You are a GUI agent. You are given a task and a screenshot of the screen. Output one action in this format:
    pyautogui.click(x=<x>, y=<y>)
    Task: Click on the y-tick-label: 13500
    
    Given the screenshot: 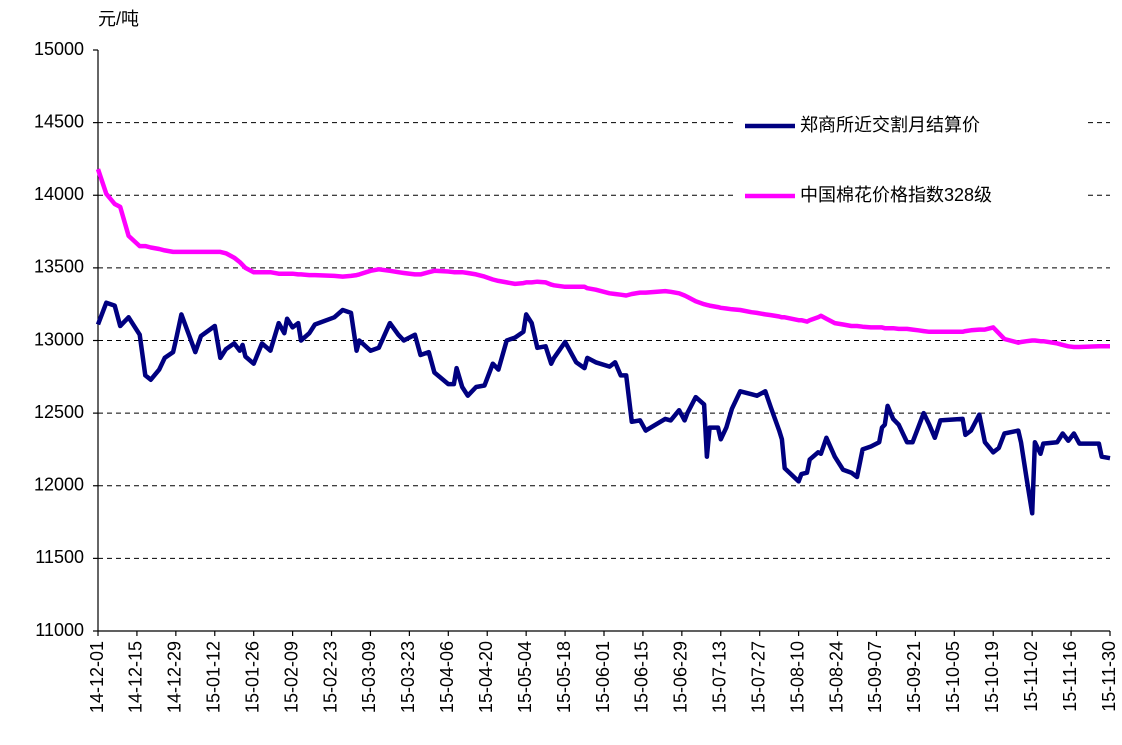 What is the action you would take?
    pyautogui.click(x=59, y=267)
    